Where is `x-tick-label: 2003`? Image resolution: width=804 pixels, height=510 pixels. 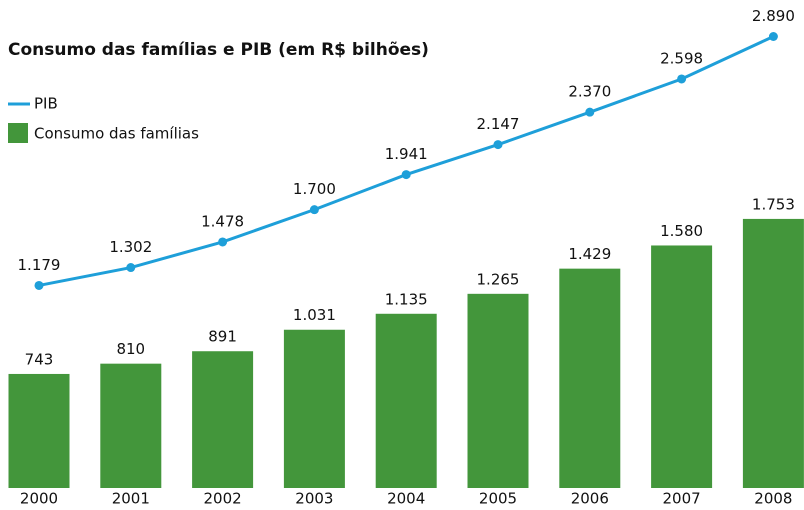 x-tick-label: 2003 is located at coordinates (314, 499).